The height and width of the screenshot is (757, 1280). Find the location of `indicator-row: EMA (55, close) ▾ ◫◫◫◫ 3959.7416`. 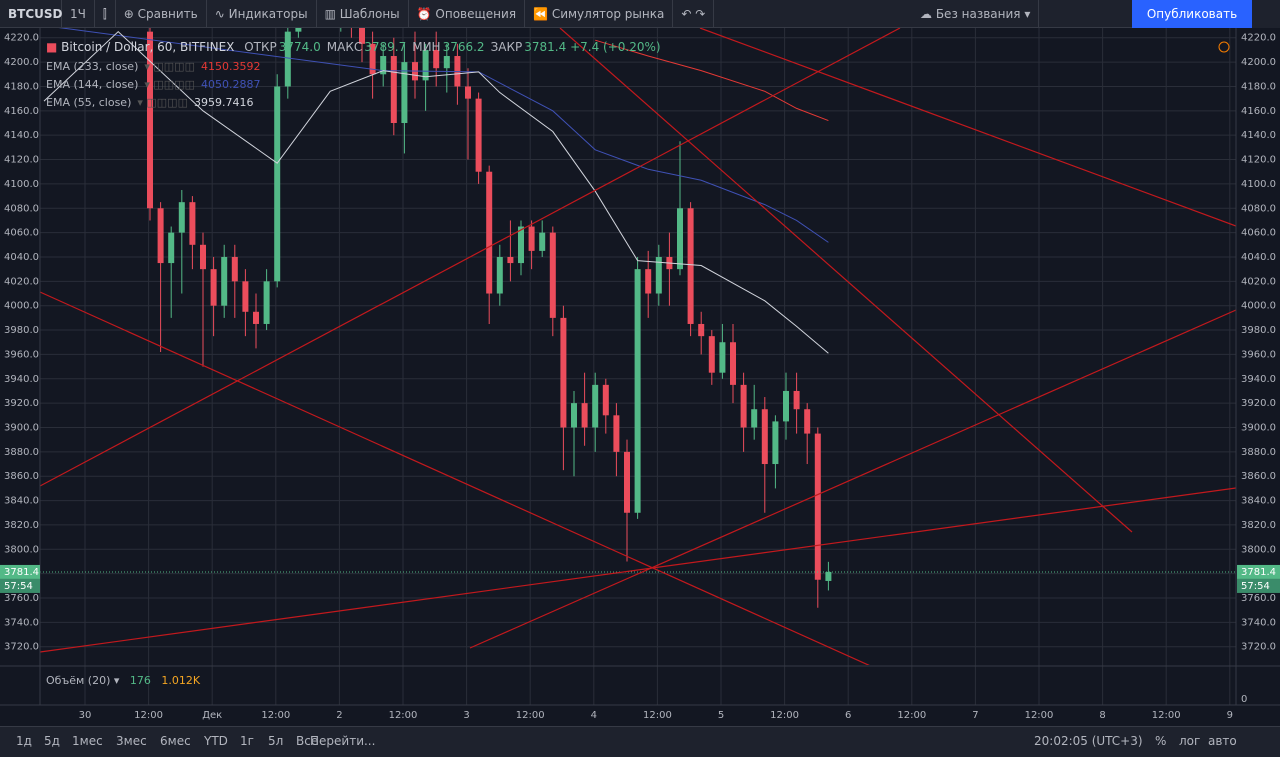

indicator-row: EMA (55, close) ▾ ◫◫◫◫ 3959.7416 is located at coordinates (149, 102).